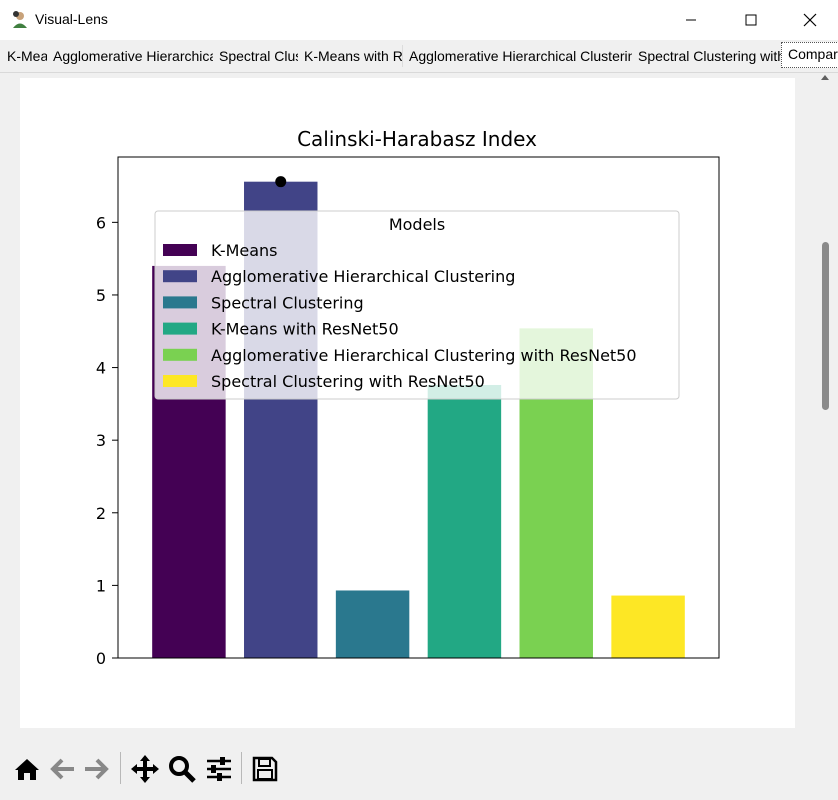  What do you see at coordinates (244, 250) in the screenshot?
I see `legend-label-0: K-Means` at bounding box center [244, 250].